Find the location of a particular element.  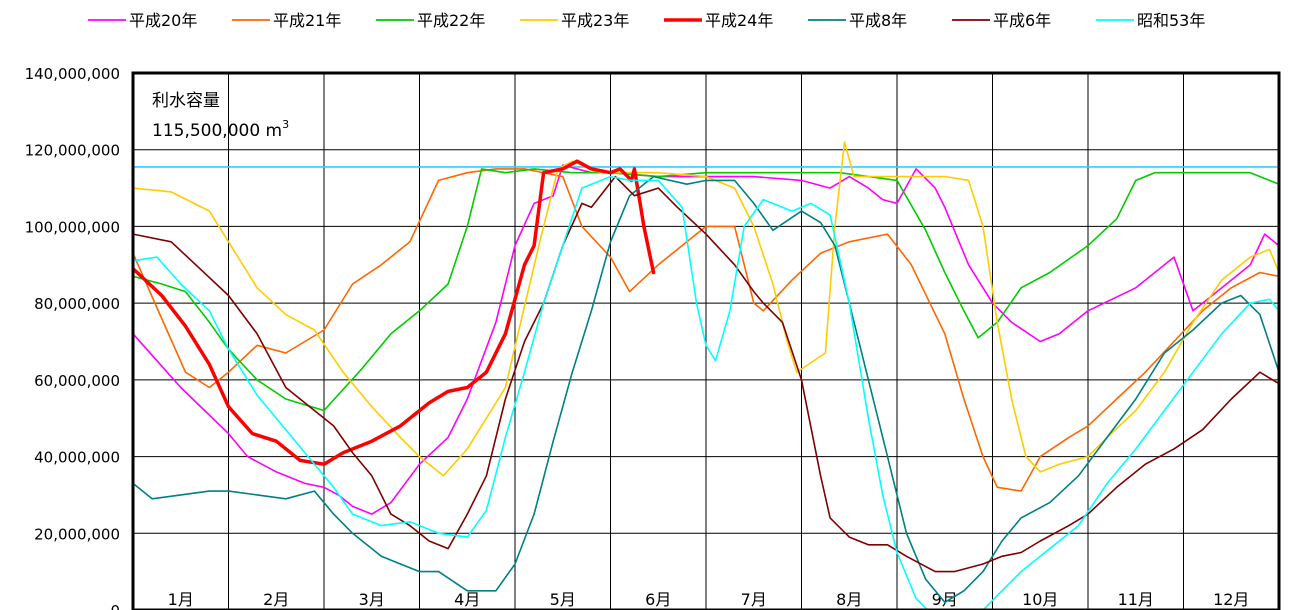

x-tick-label: 1月 is located at coordinates (181, 599).